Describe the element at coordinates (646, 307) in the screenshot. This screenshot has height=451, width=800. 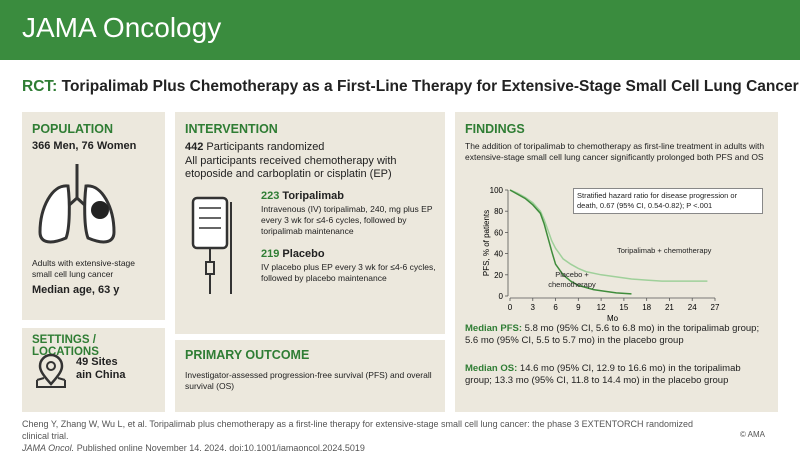
I see `x-tick-label: 18` at that location.